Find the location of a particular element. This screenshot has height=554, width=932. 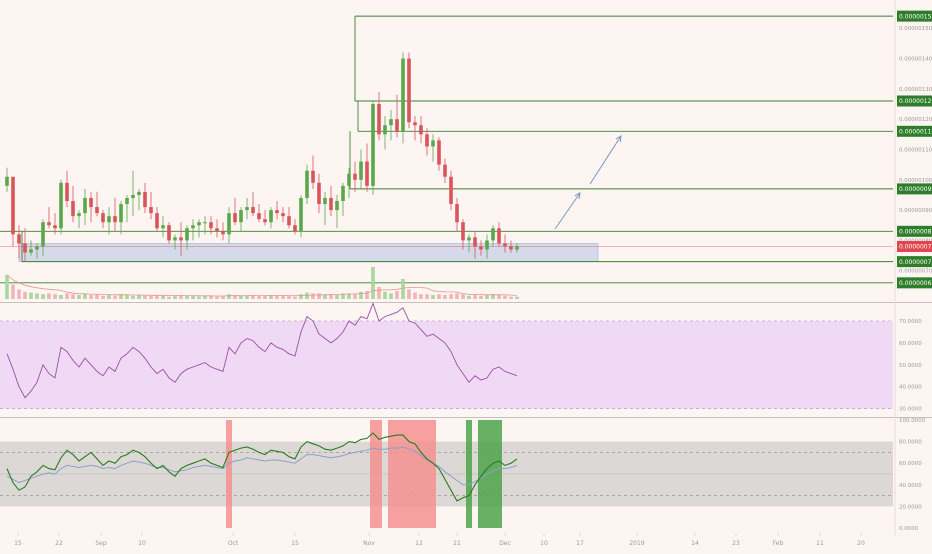

osc-tick-label: 0.0000 is located at coordinates (909, 529).